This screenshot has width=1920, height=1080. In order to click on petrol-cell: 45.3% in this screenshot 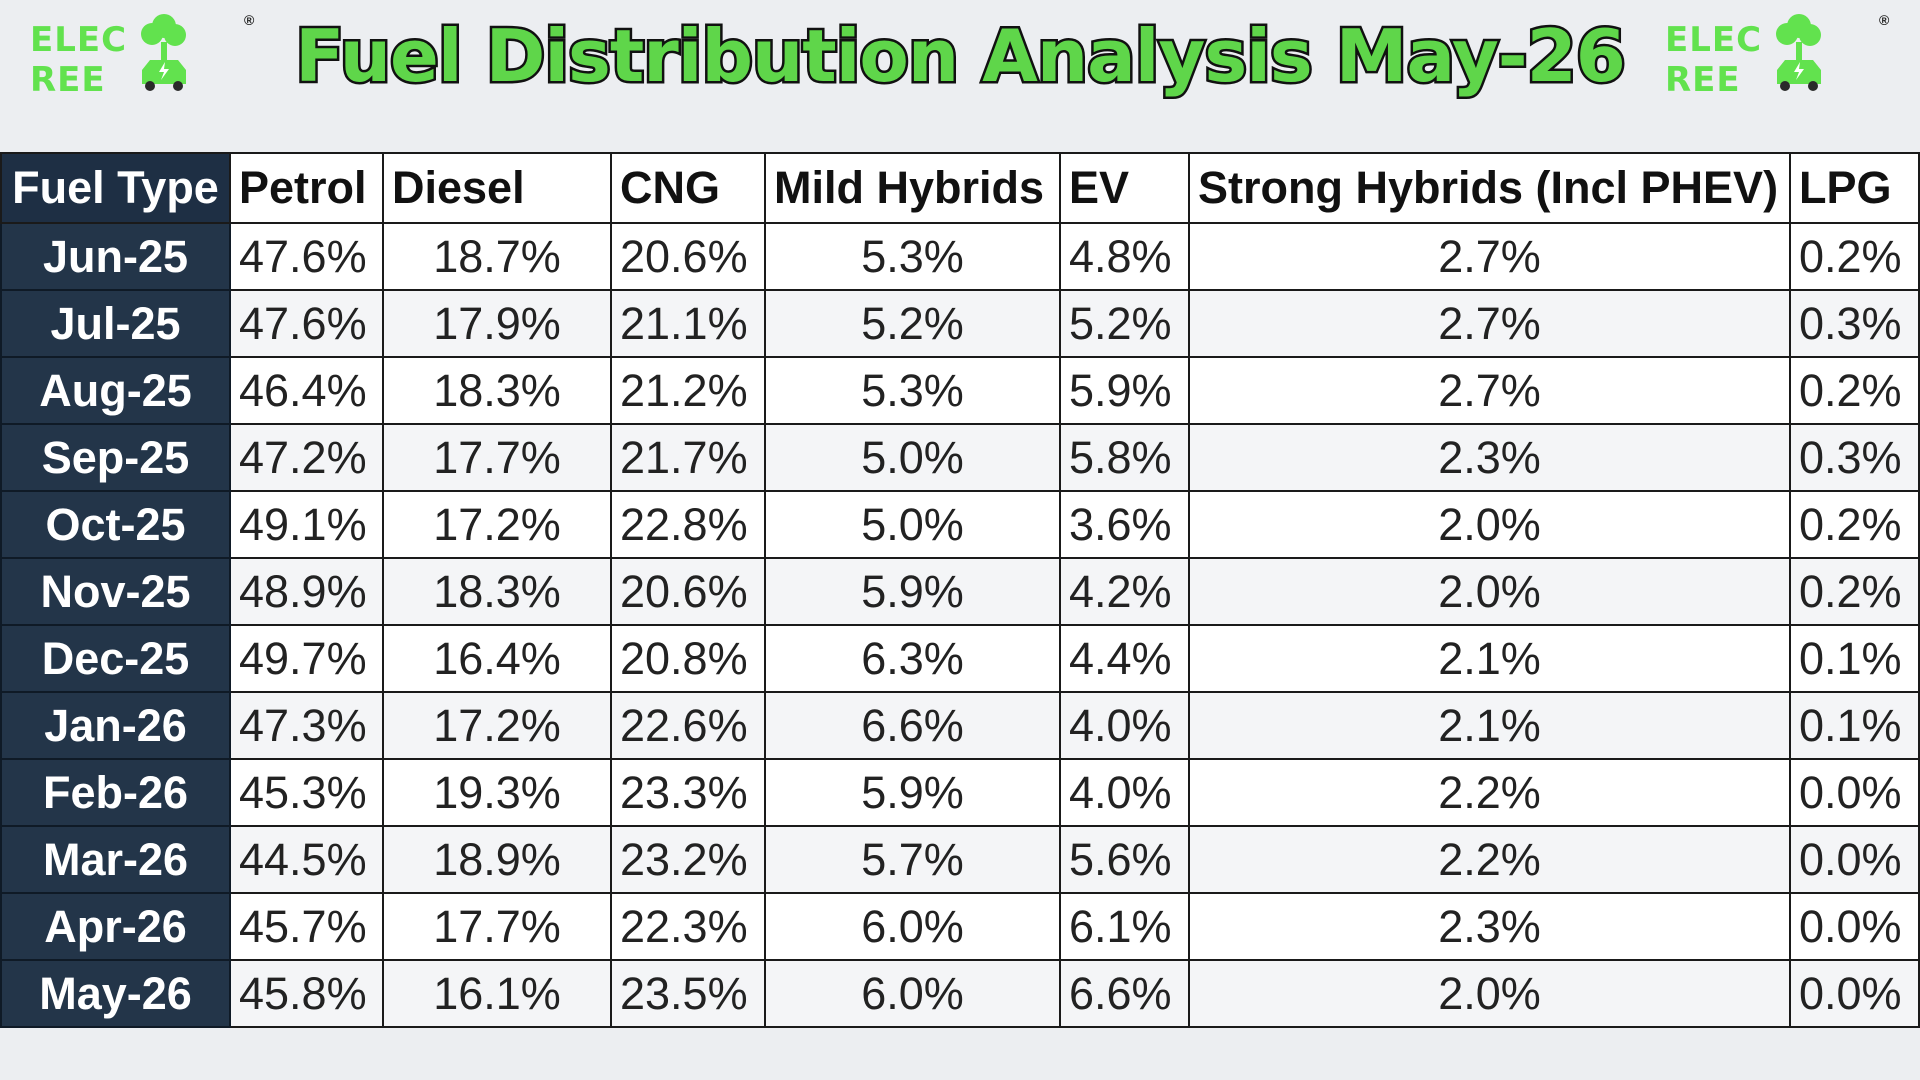, I will do `click(306, 792)`.